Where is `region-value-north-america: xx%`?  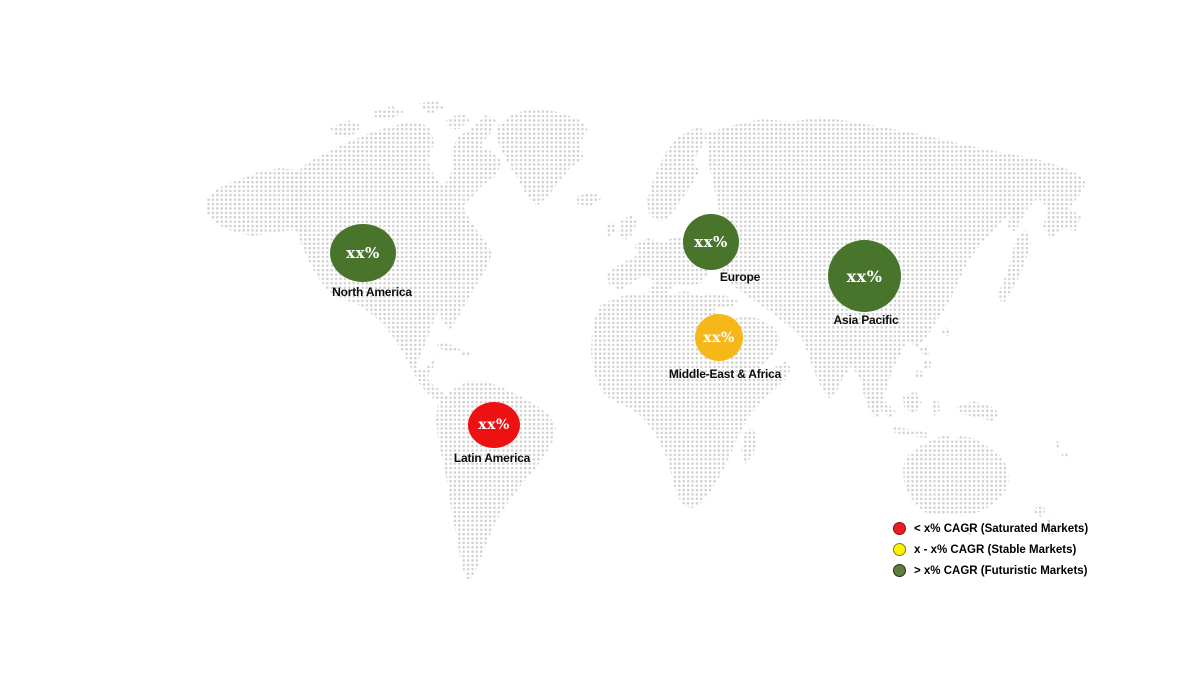
region-value-north-america: xx% is located at coordinates (363, 253).